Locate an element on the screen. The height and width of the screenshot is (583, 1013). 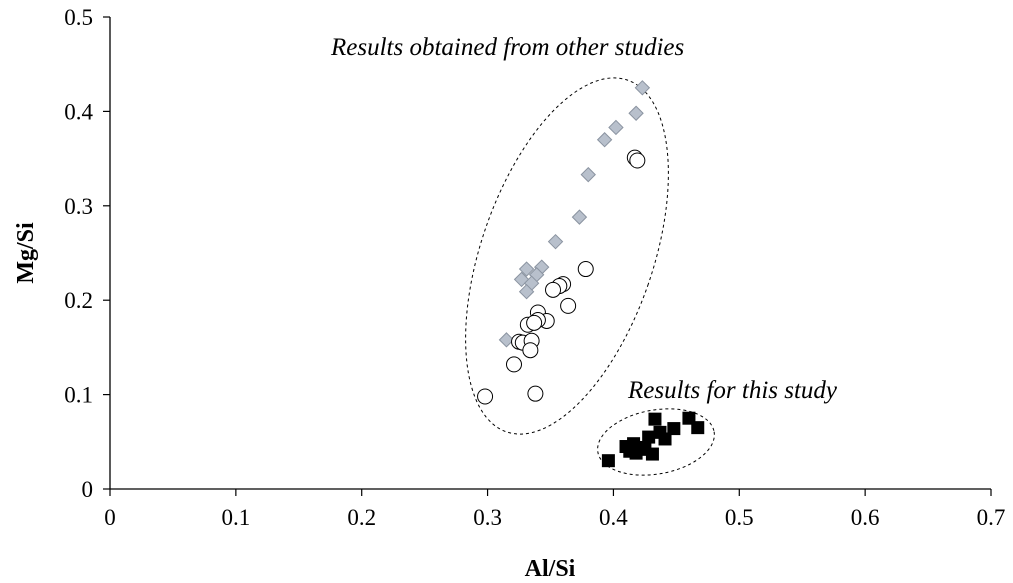
y-tick-label: 0 is located at coordinates (88, 489).